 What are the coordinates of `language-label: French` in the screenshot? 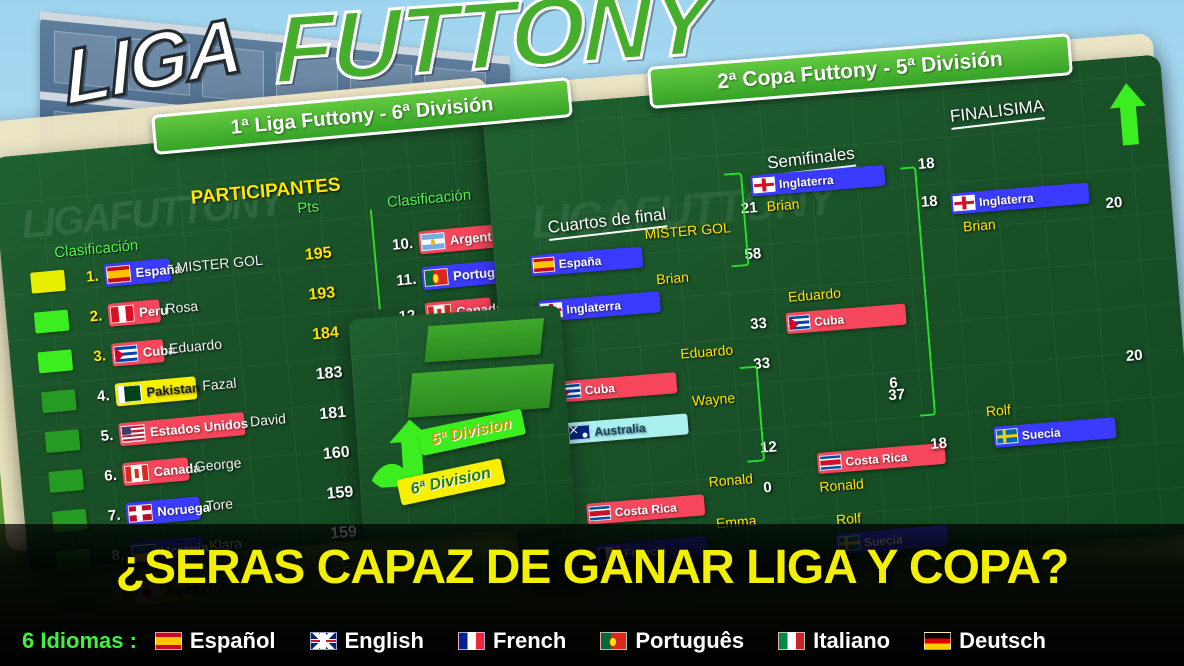 It's located at (529, 640).